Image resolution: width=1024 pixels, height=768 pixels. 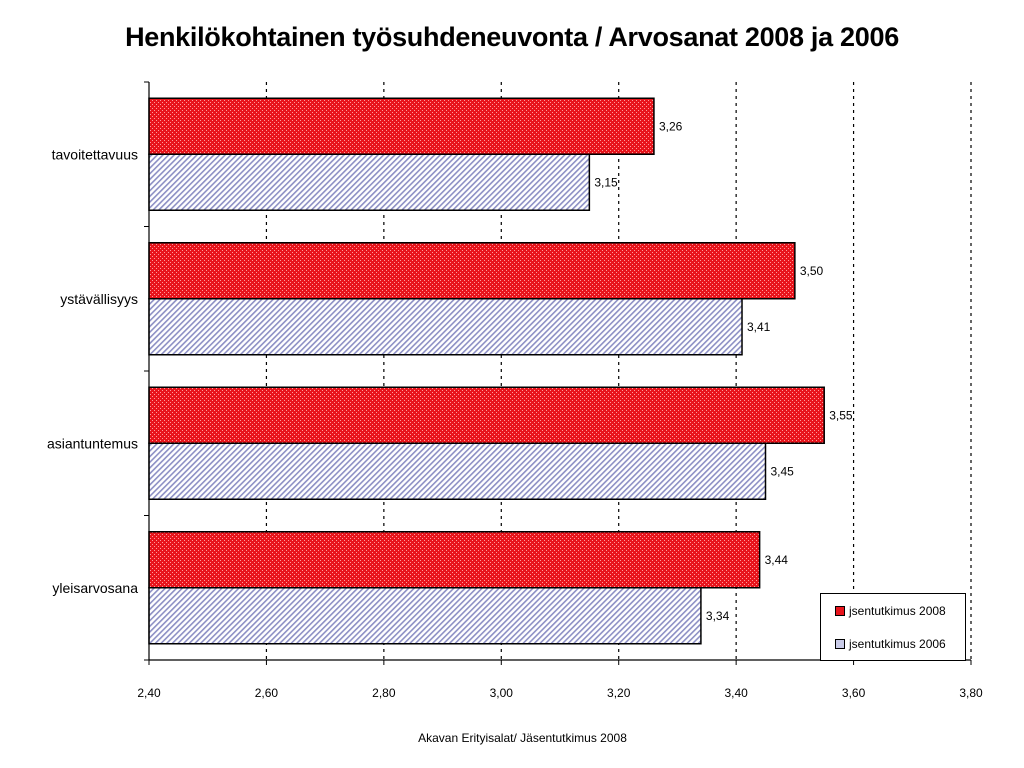 What do you see at coordinates (267, 693) in the screenshot?
I see `x-tick-label: 2,60` at bounding box center [267, 693].